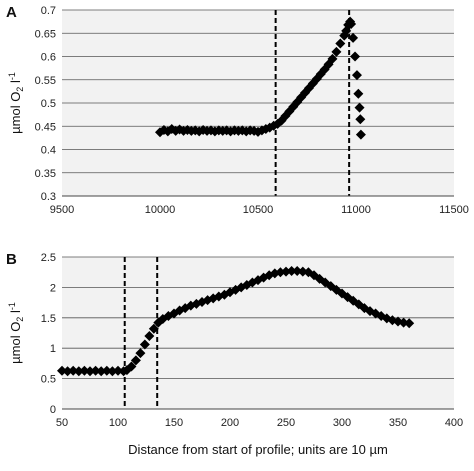 This screenshot has height=471, width=474. Describe the element at coordinates (454, 210) in the screenshot. I see `panel-a-x-tick-label: 11500` at that location.